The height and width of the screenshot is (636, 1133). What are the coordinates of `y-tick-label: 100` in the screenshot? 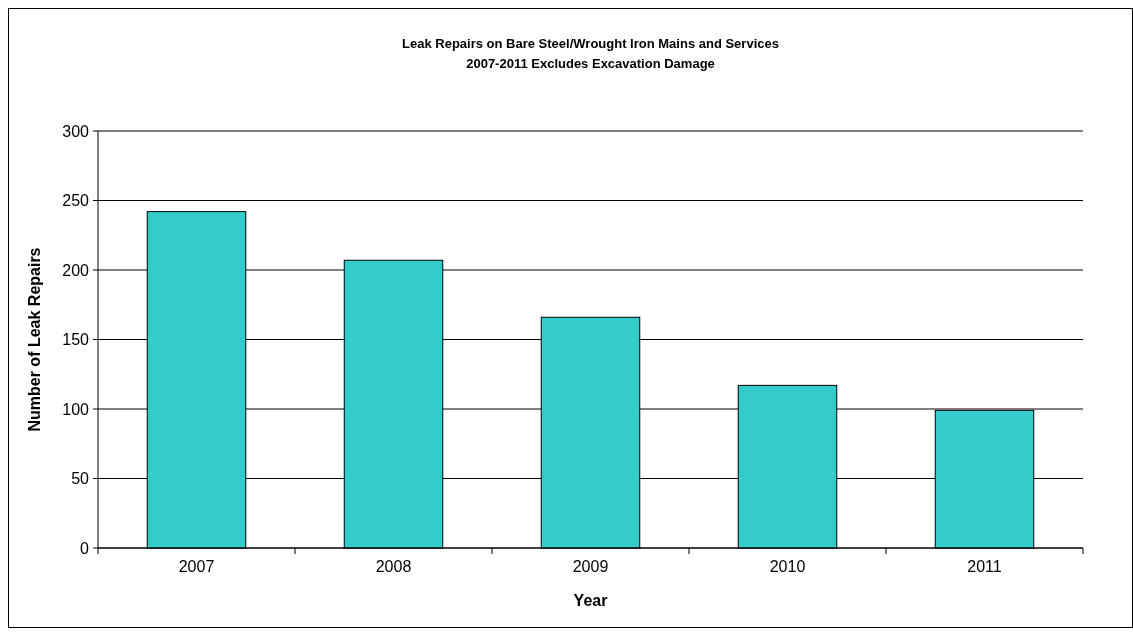 It's located at (76, 409).